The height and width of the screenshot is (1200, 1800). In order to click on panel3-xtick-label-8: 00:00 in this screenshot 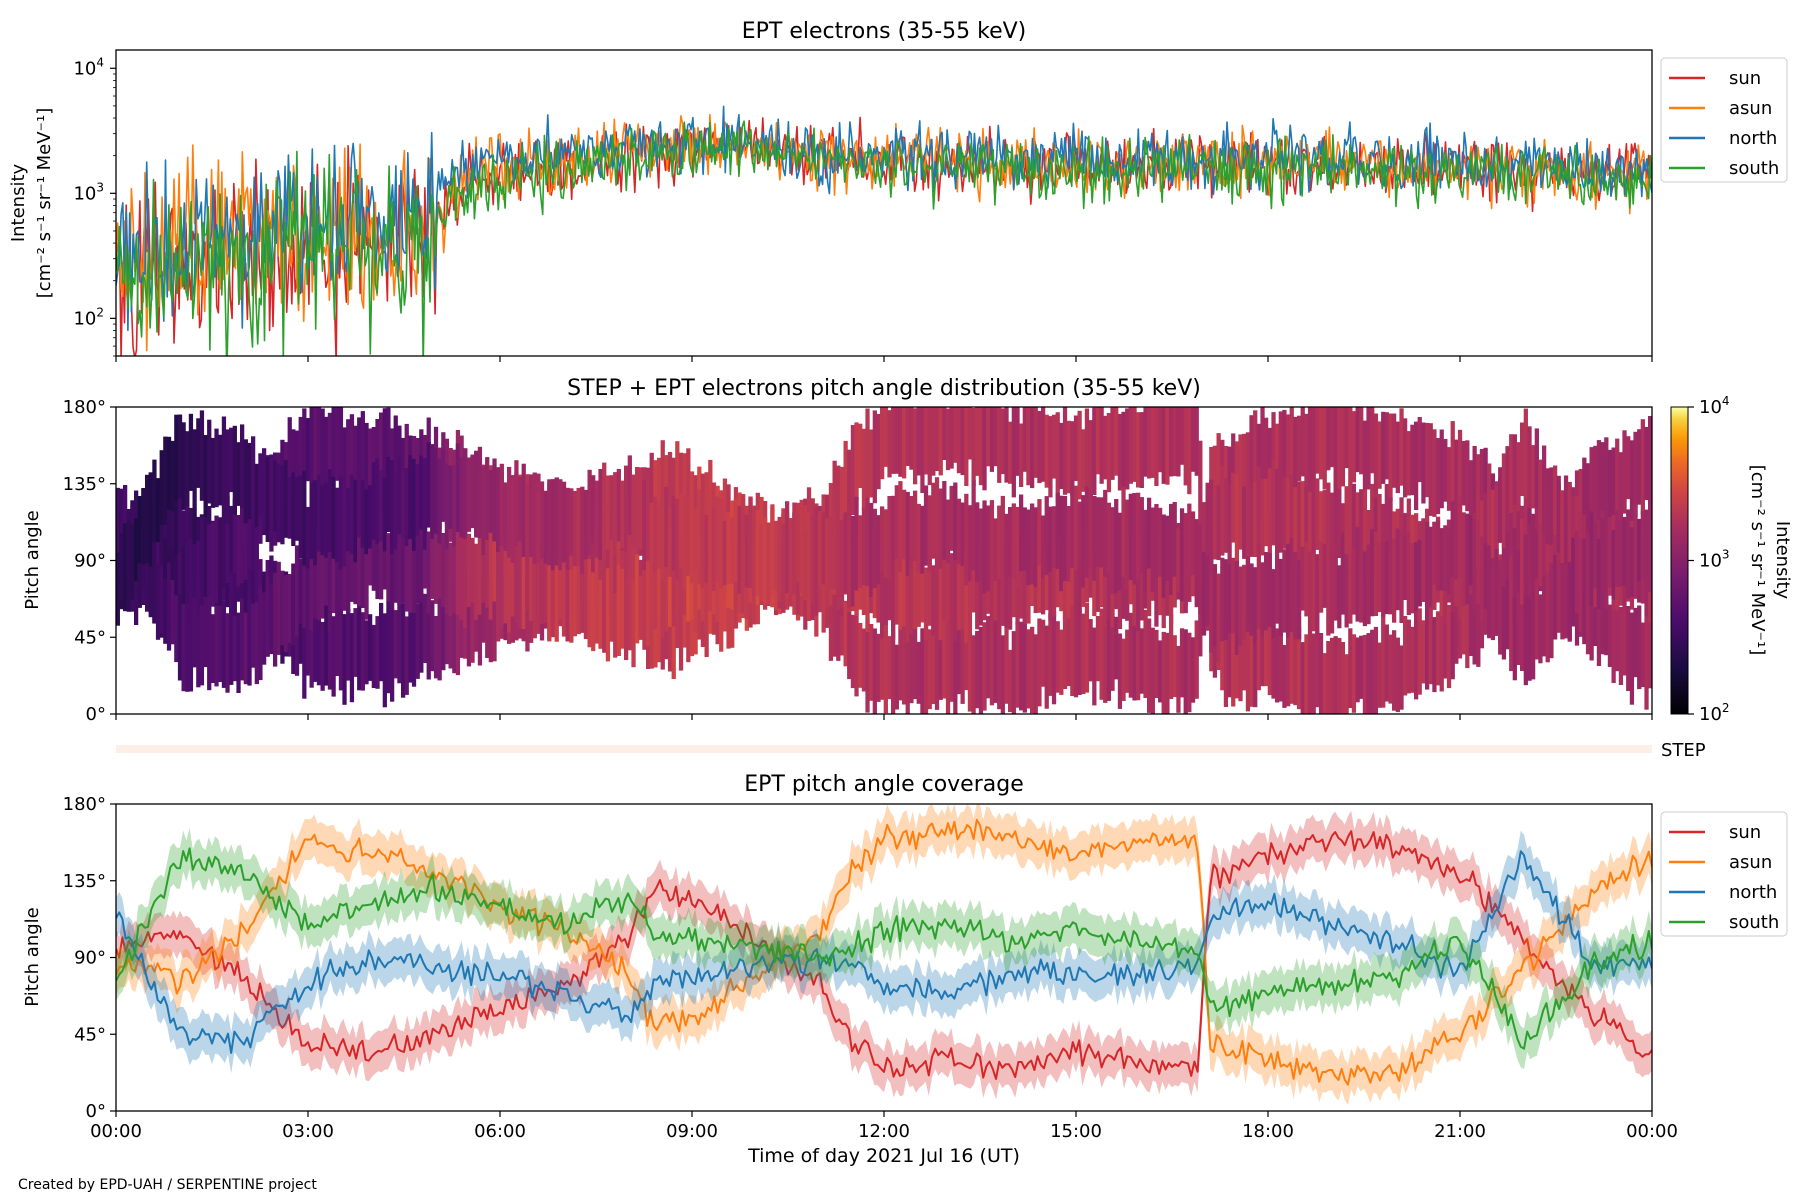, I will do `click(1652, 1131)`.